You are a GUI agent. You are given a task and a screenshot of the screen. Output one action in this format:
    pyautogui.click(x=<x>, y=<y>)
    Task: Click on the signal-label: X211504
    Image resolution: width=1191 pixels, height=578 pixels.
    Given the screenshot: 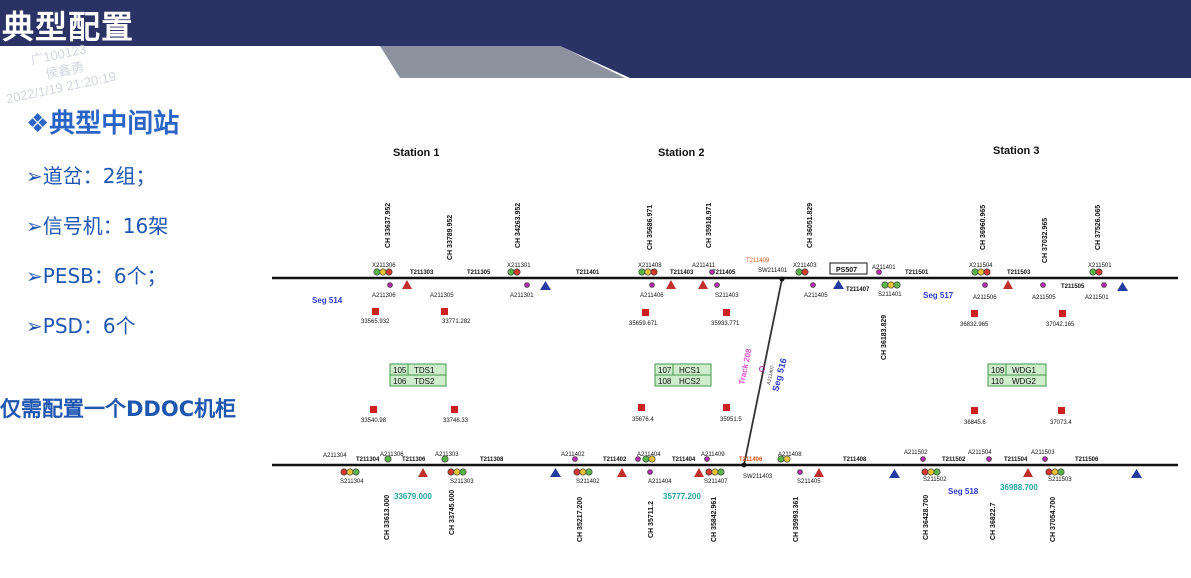 What is the action you would take?
    pyautogui.click(x=981, y=266)
    